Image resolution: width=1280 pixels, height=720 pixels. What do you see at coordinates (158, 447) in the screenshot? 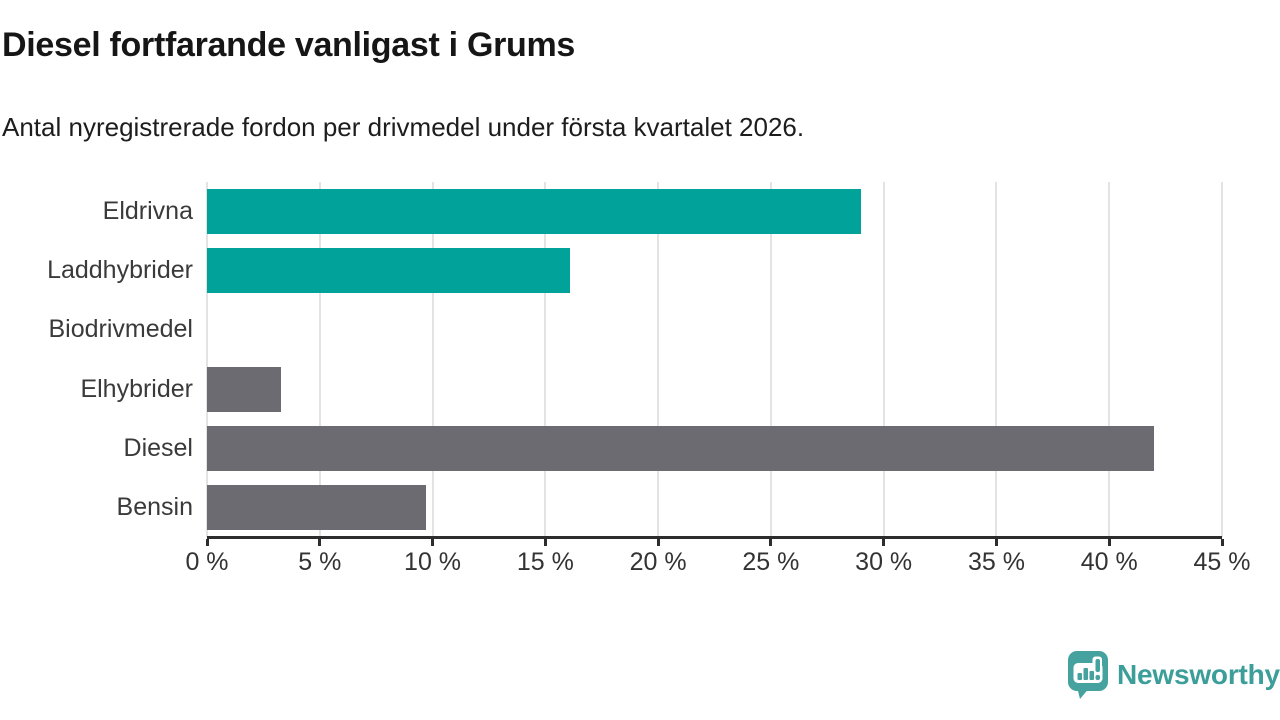
I see `category-label: Diesel` at bounding box center [158, 447].